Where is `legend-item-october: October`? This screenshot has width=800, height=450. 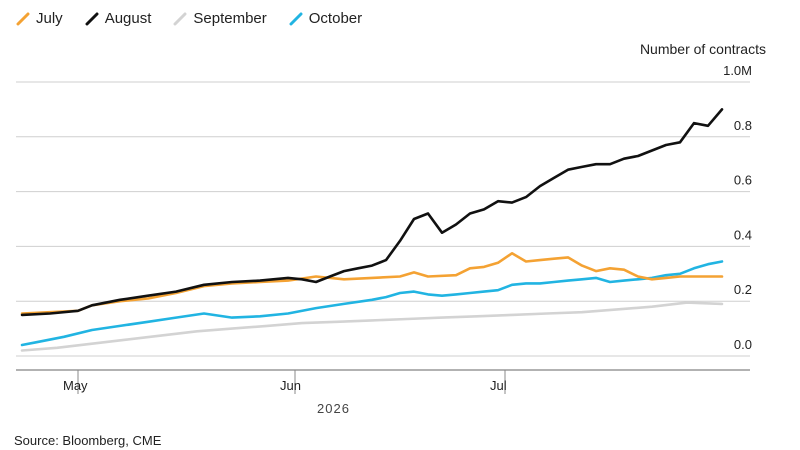 legend-item-october: October is located at coordinates (325, 18).